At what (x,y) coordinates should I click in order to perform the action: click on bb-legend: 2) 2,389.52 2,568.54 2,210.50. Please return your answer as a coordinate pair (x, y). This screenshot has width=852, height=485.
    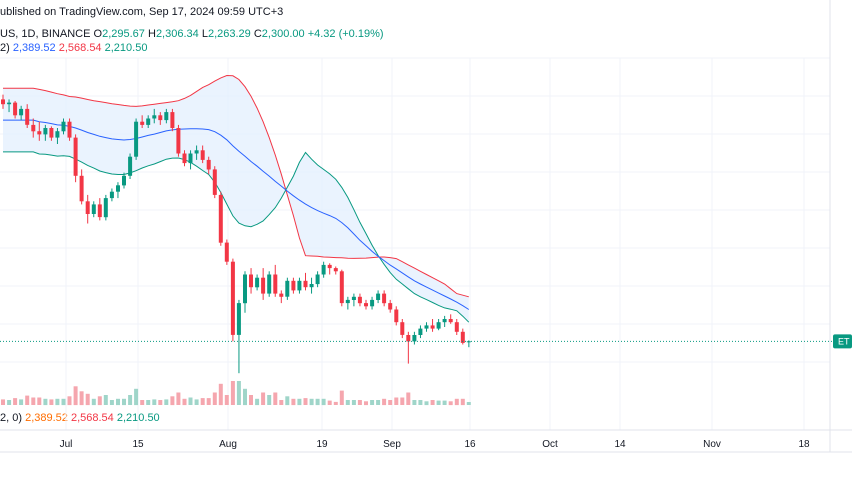
    Looking at the image, I should click on (73, 48).